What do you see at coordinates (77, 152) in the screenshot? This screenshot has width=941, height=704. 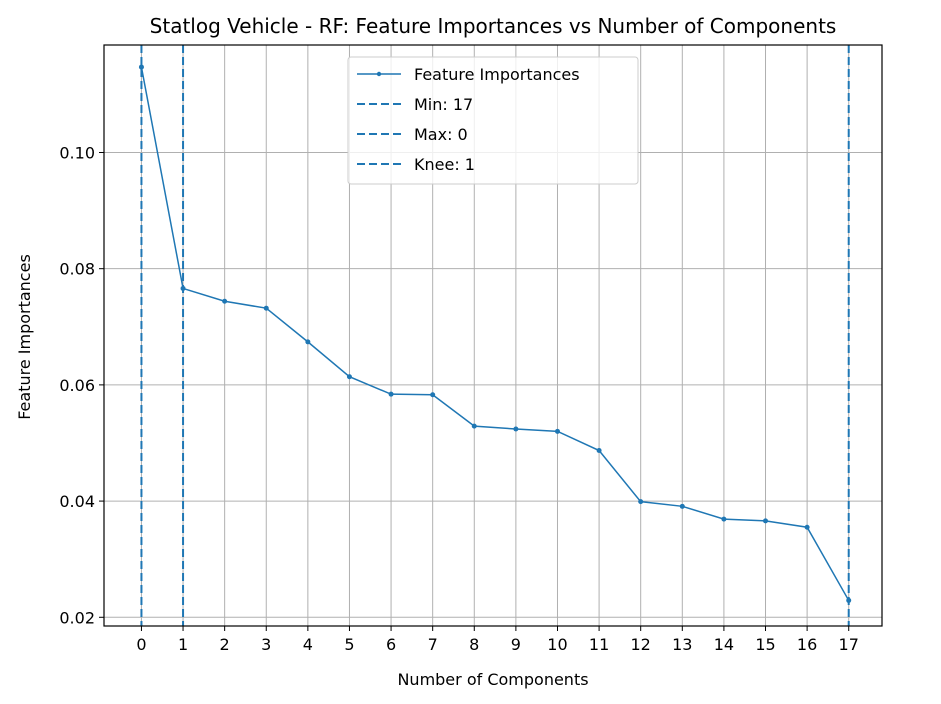 I see `y-tick-label: 0.10` at bounding box center [77, 152].